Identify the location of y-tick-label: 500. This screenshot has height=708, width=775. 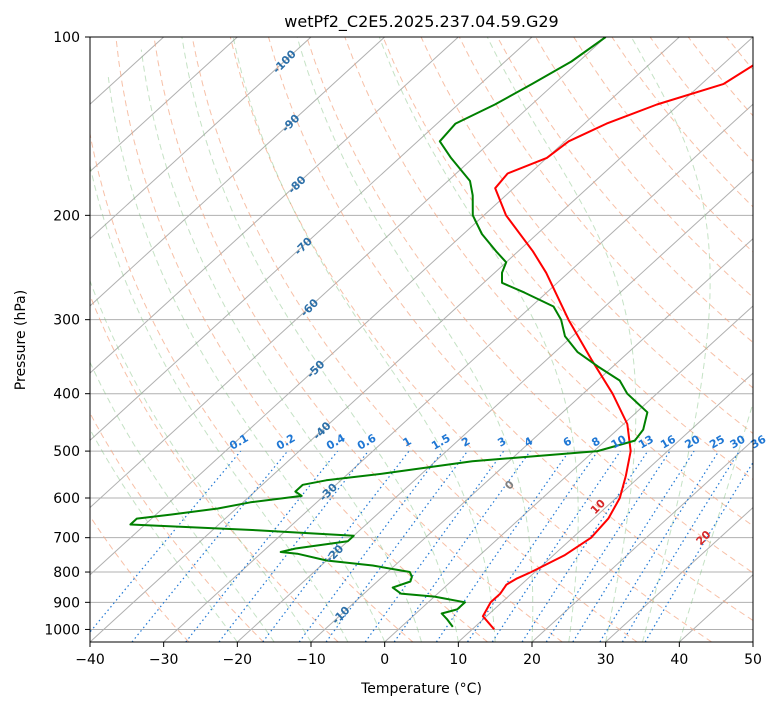
(66, 452).